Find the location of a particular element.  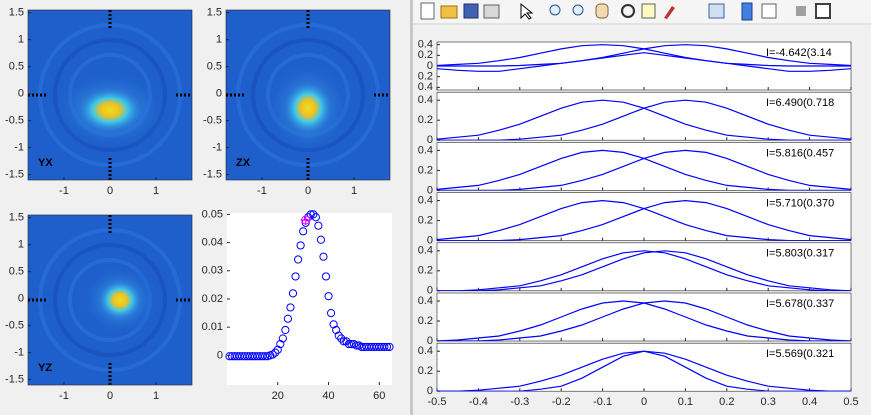

legend-button is located at coordinates (769, 11).